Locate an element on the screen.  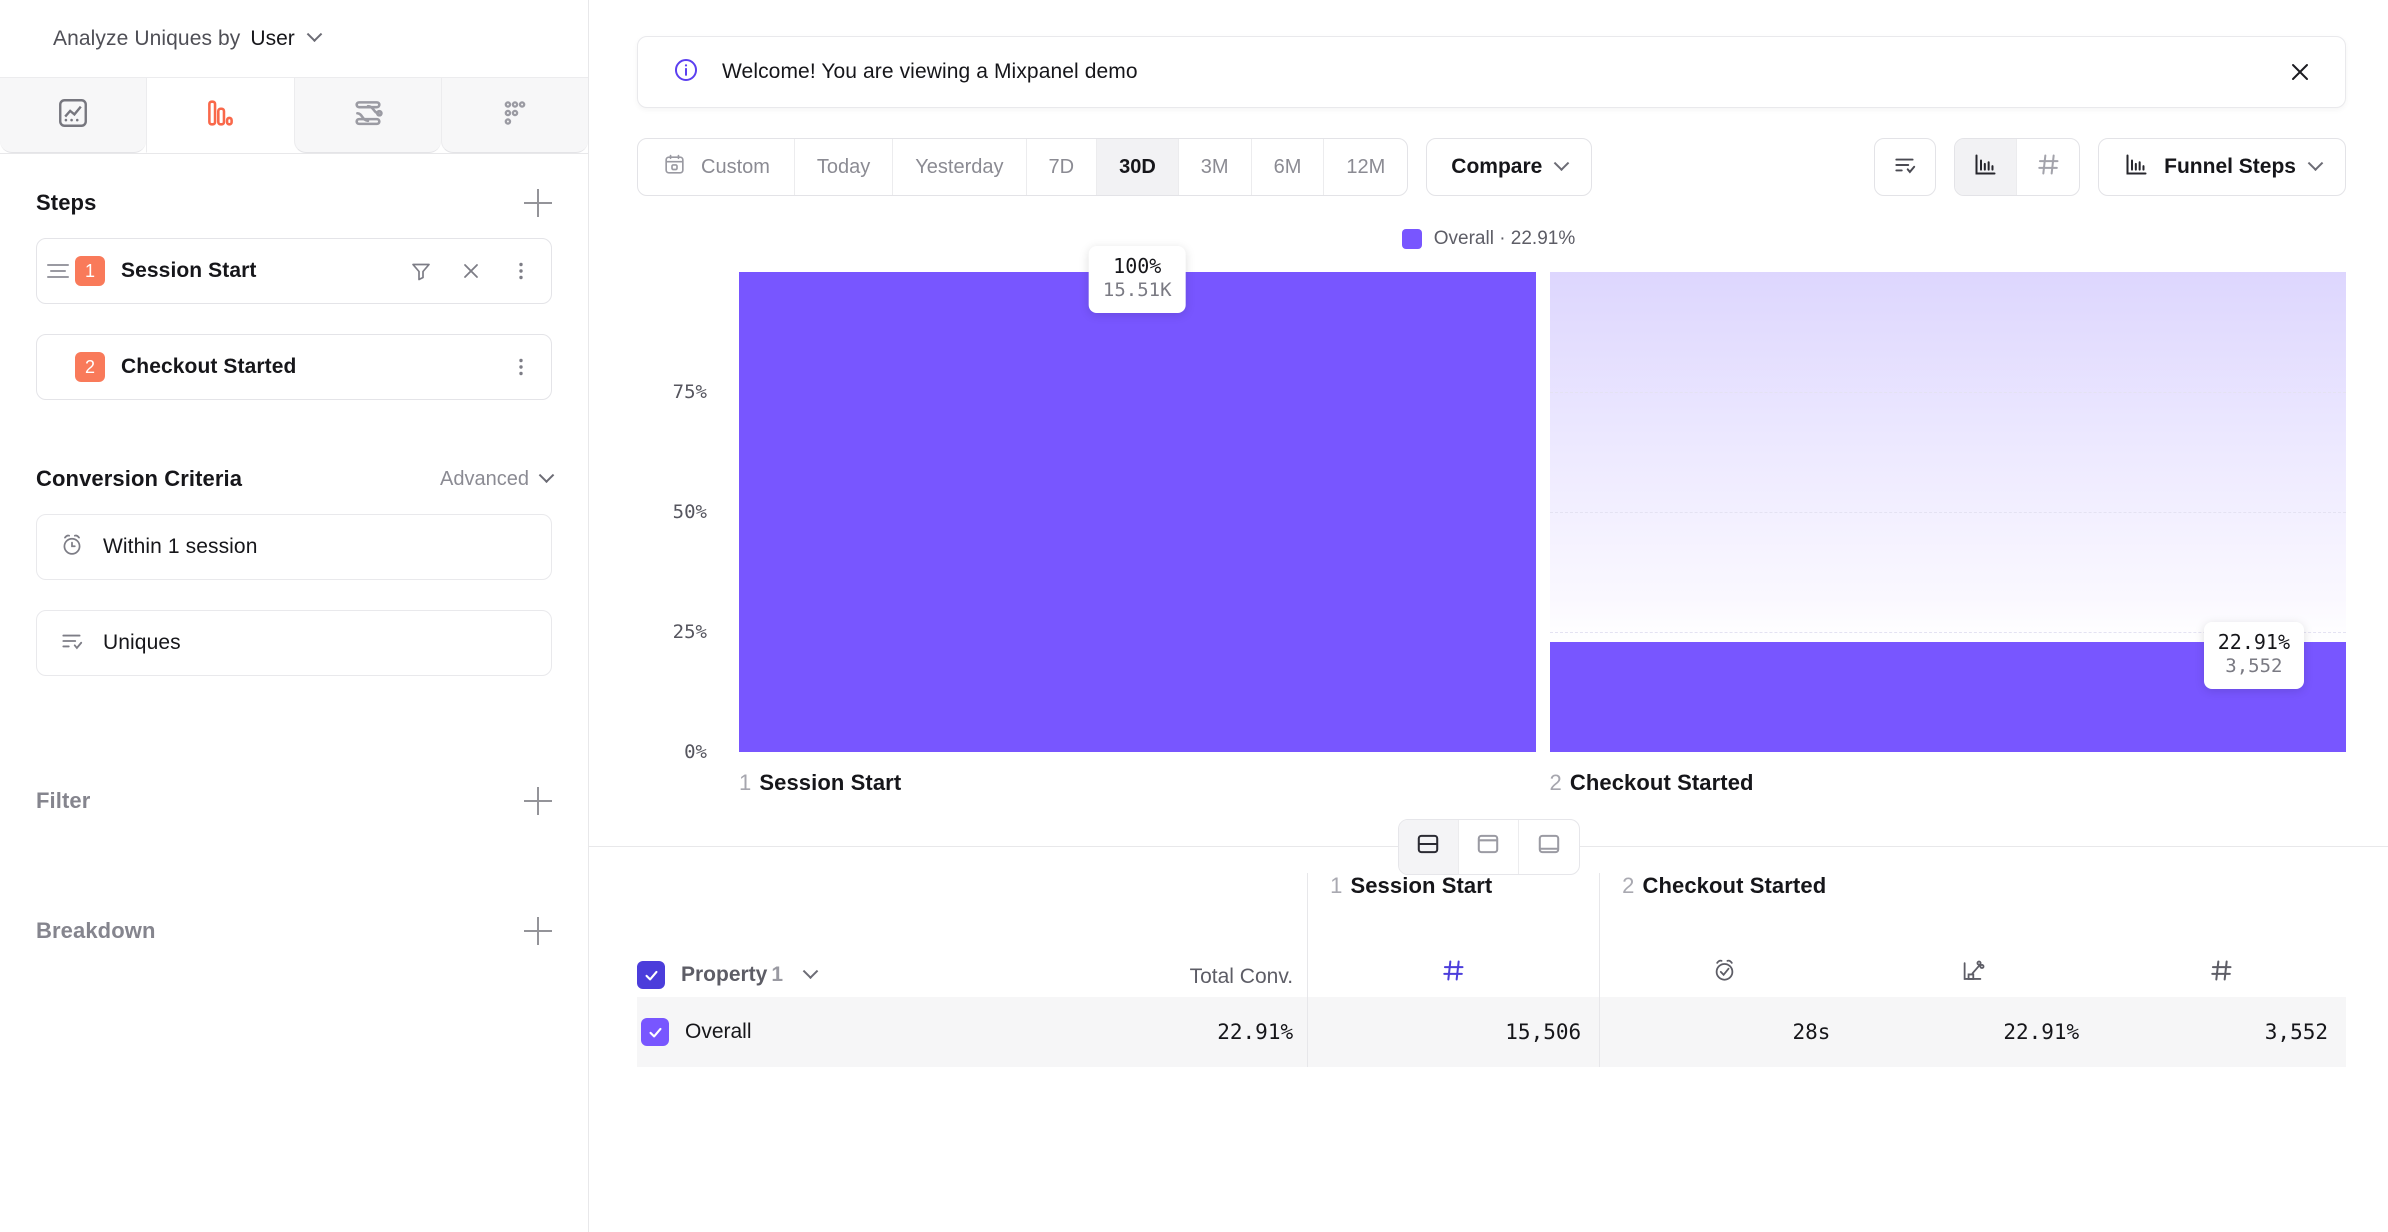
add-breakdown-button is located at coordinates (538, 931).